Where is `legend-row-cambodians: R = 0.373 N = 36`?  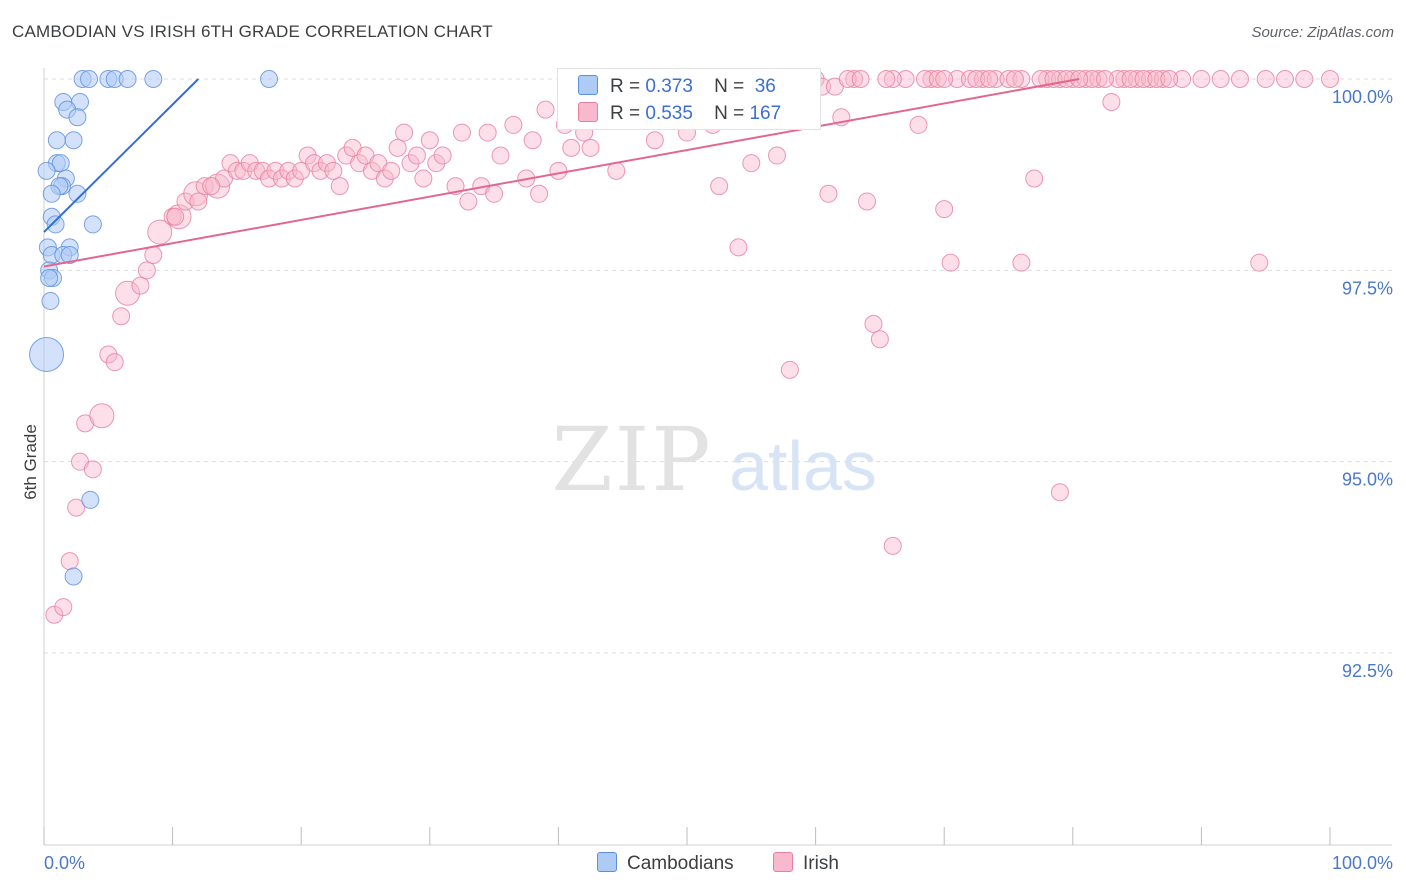
legend-row-cambodians: R = 0.373 N = 36 is located at coordinates (677, 87).